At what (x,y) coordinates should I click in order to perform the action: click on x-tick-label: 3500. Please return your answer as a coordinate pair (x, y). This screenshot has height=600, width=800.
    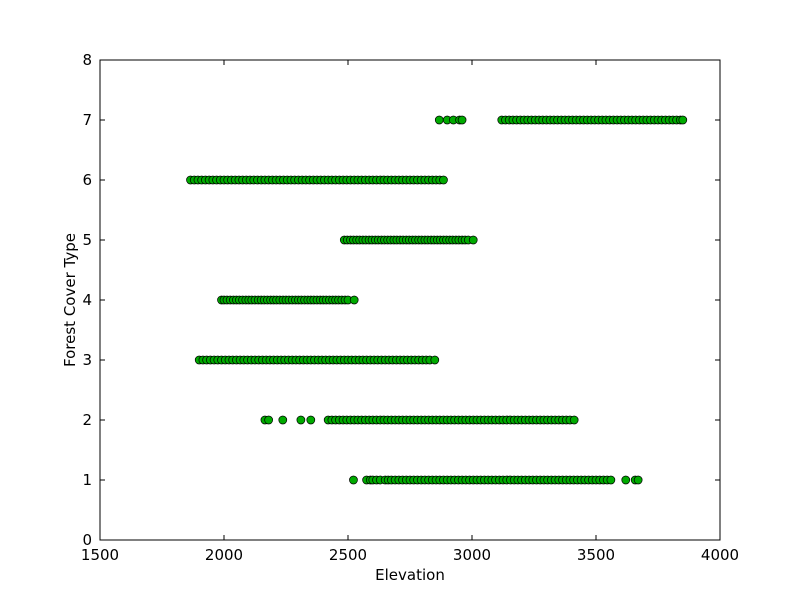
    Looking at the image, I should click on (596, 555).